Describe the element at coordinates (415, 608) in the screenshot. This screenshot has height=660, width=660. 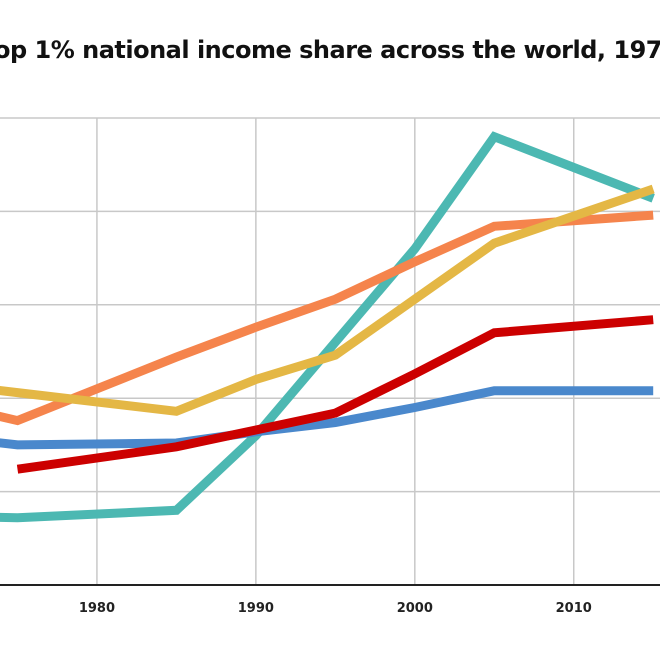
I see `x-tick-label: 2000` at that location.